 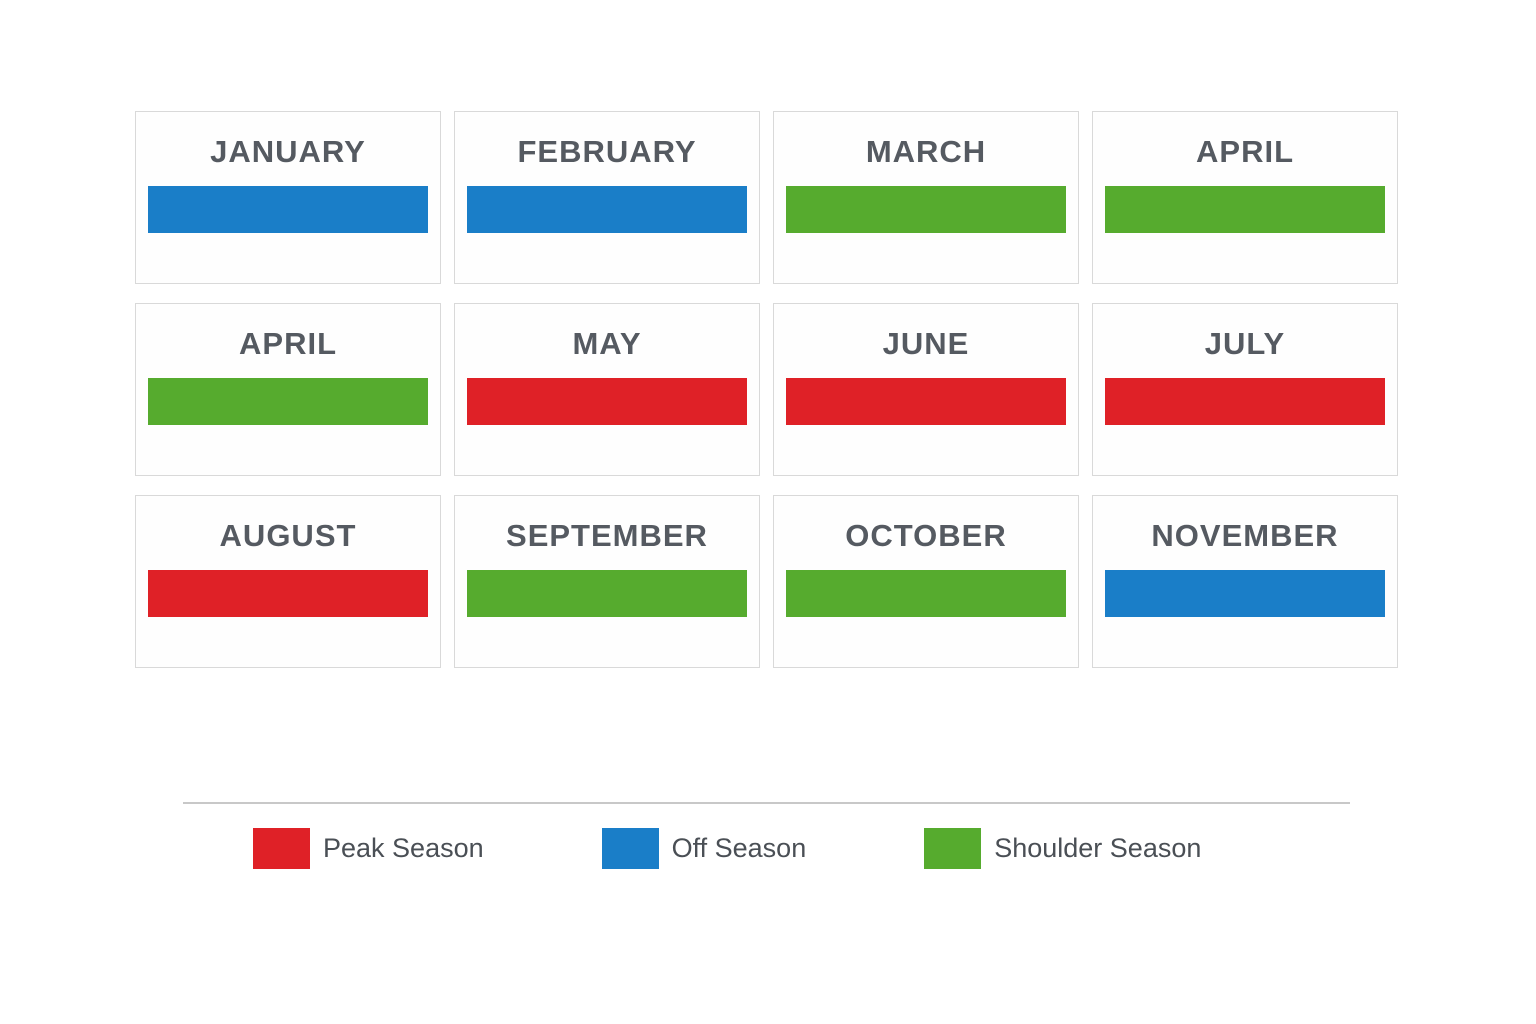 I want to click on month-title: OCTOBER, so click(x=926, y=535).